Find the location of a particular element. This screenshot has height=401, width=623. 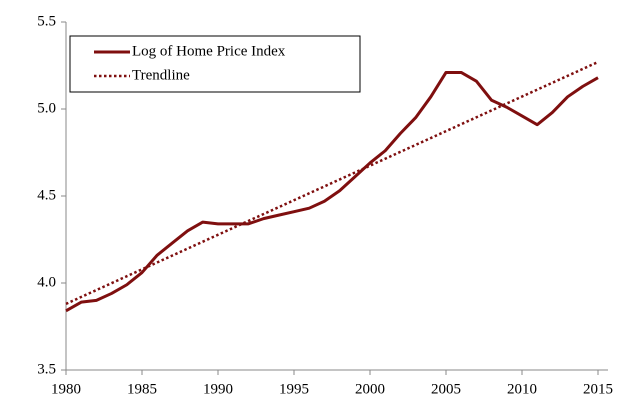

x-tick-label: 2010 is located at coordinates (522, 389).